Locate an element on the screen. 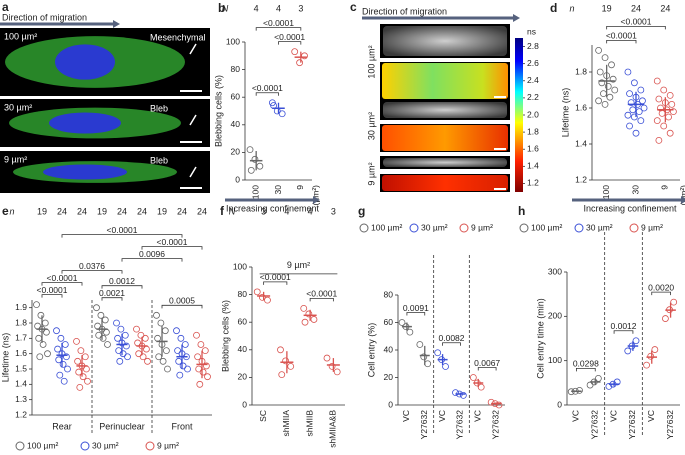  region-label: Front is located at coordinates (182, 426).